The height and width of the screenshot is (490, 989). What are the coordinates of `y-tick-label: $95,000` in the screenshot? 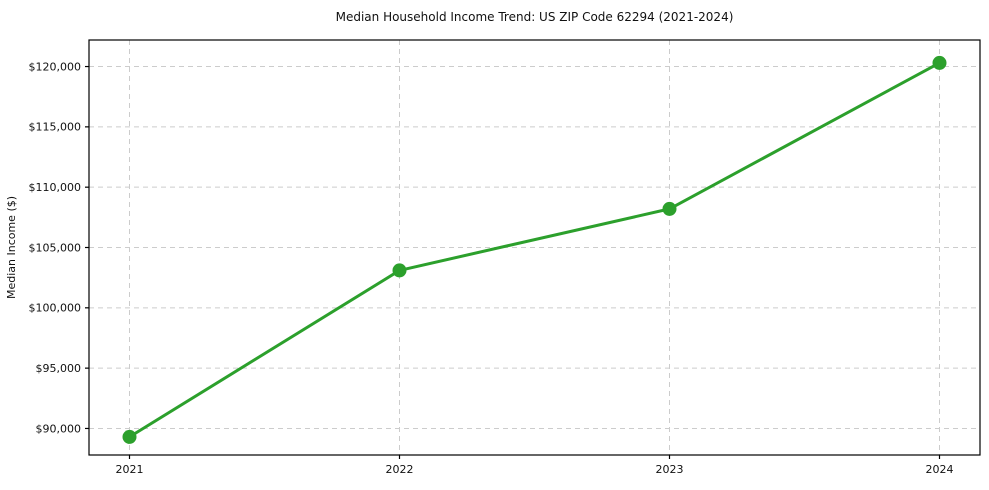 It's located at (59, 368).